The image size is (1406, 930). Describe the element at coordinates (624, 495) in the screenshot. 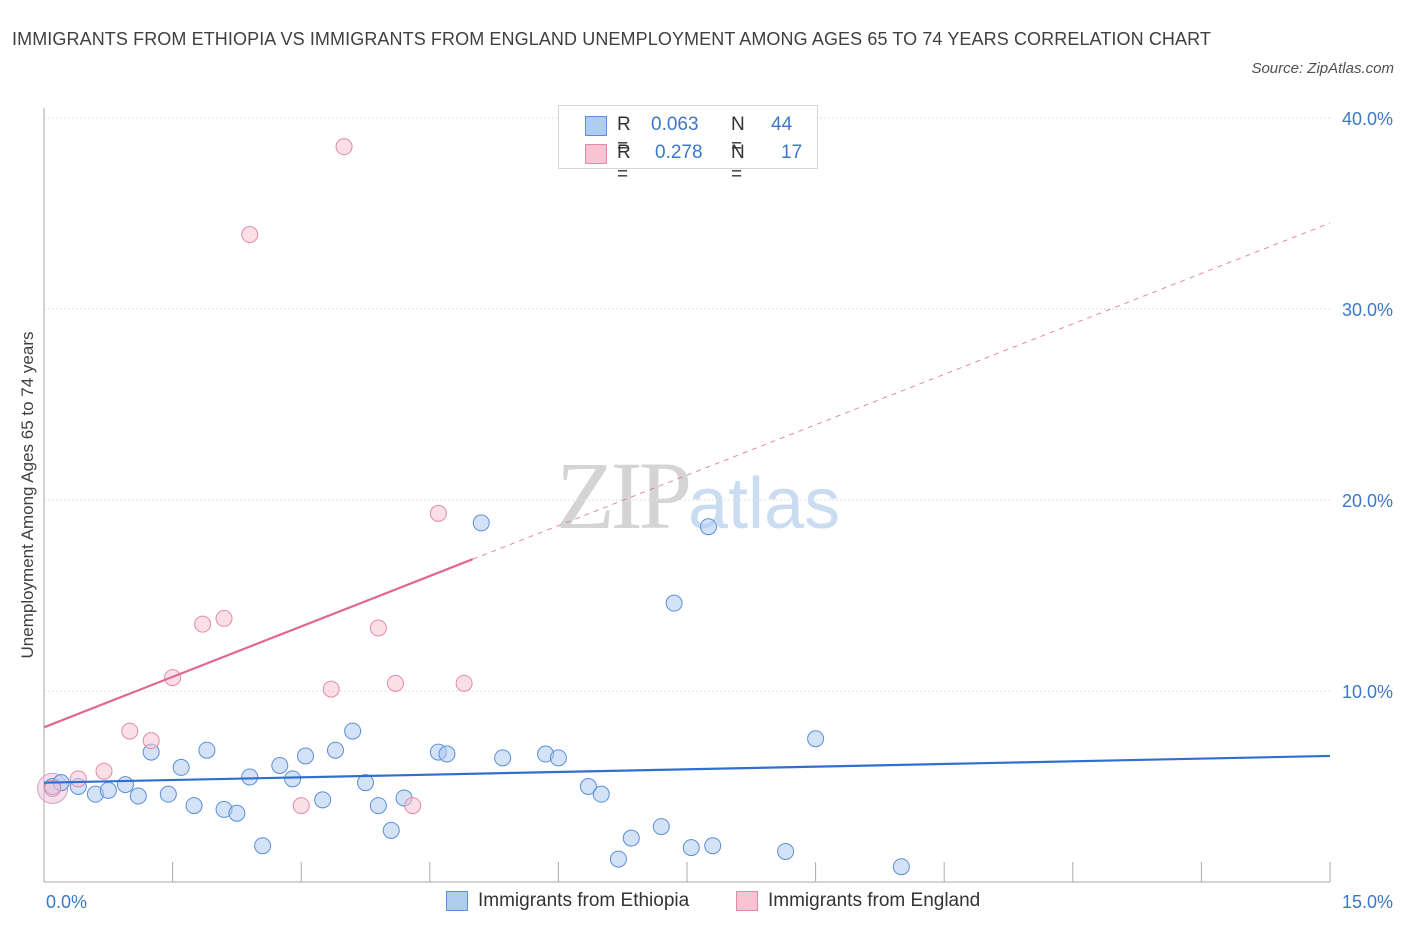

I see `watermark-zip: ZIP` at that location.